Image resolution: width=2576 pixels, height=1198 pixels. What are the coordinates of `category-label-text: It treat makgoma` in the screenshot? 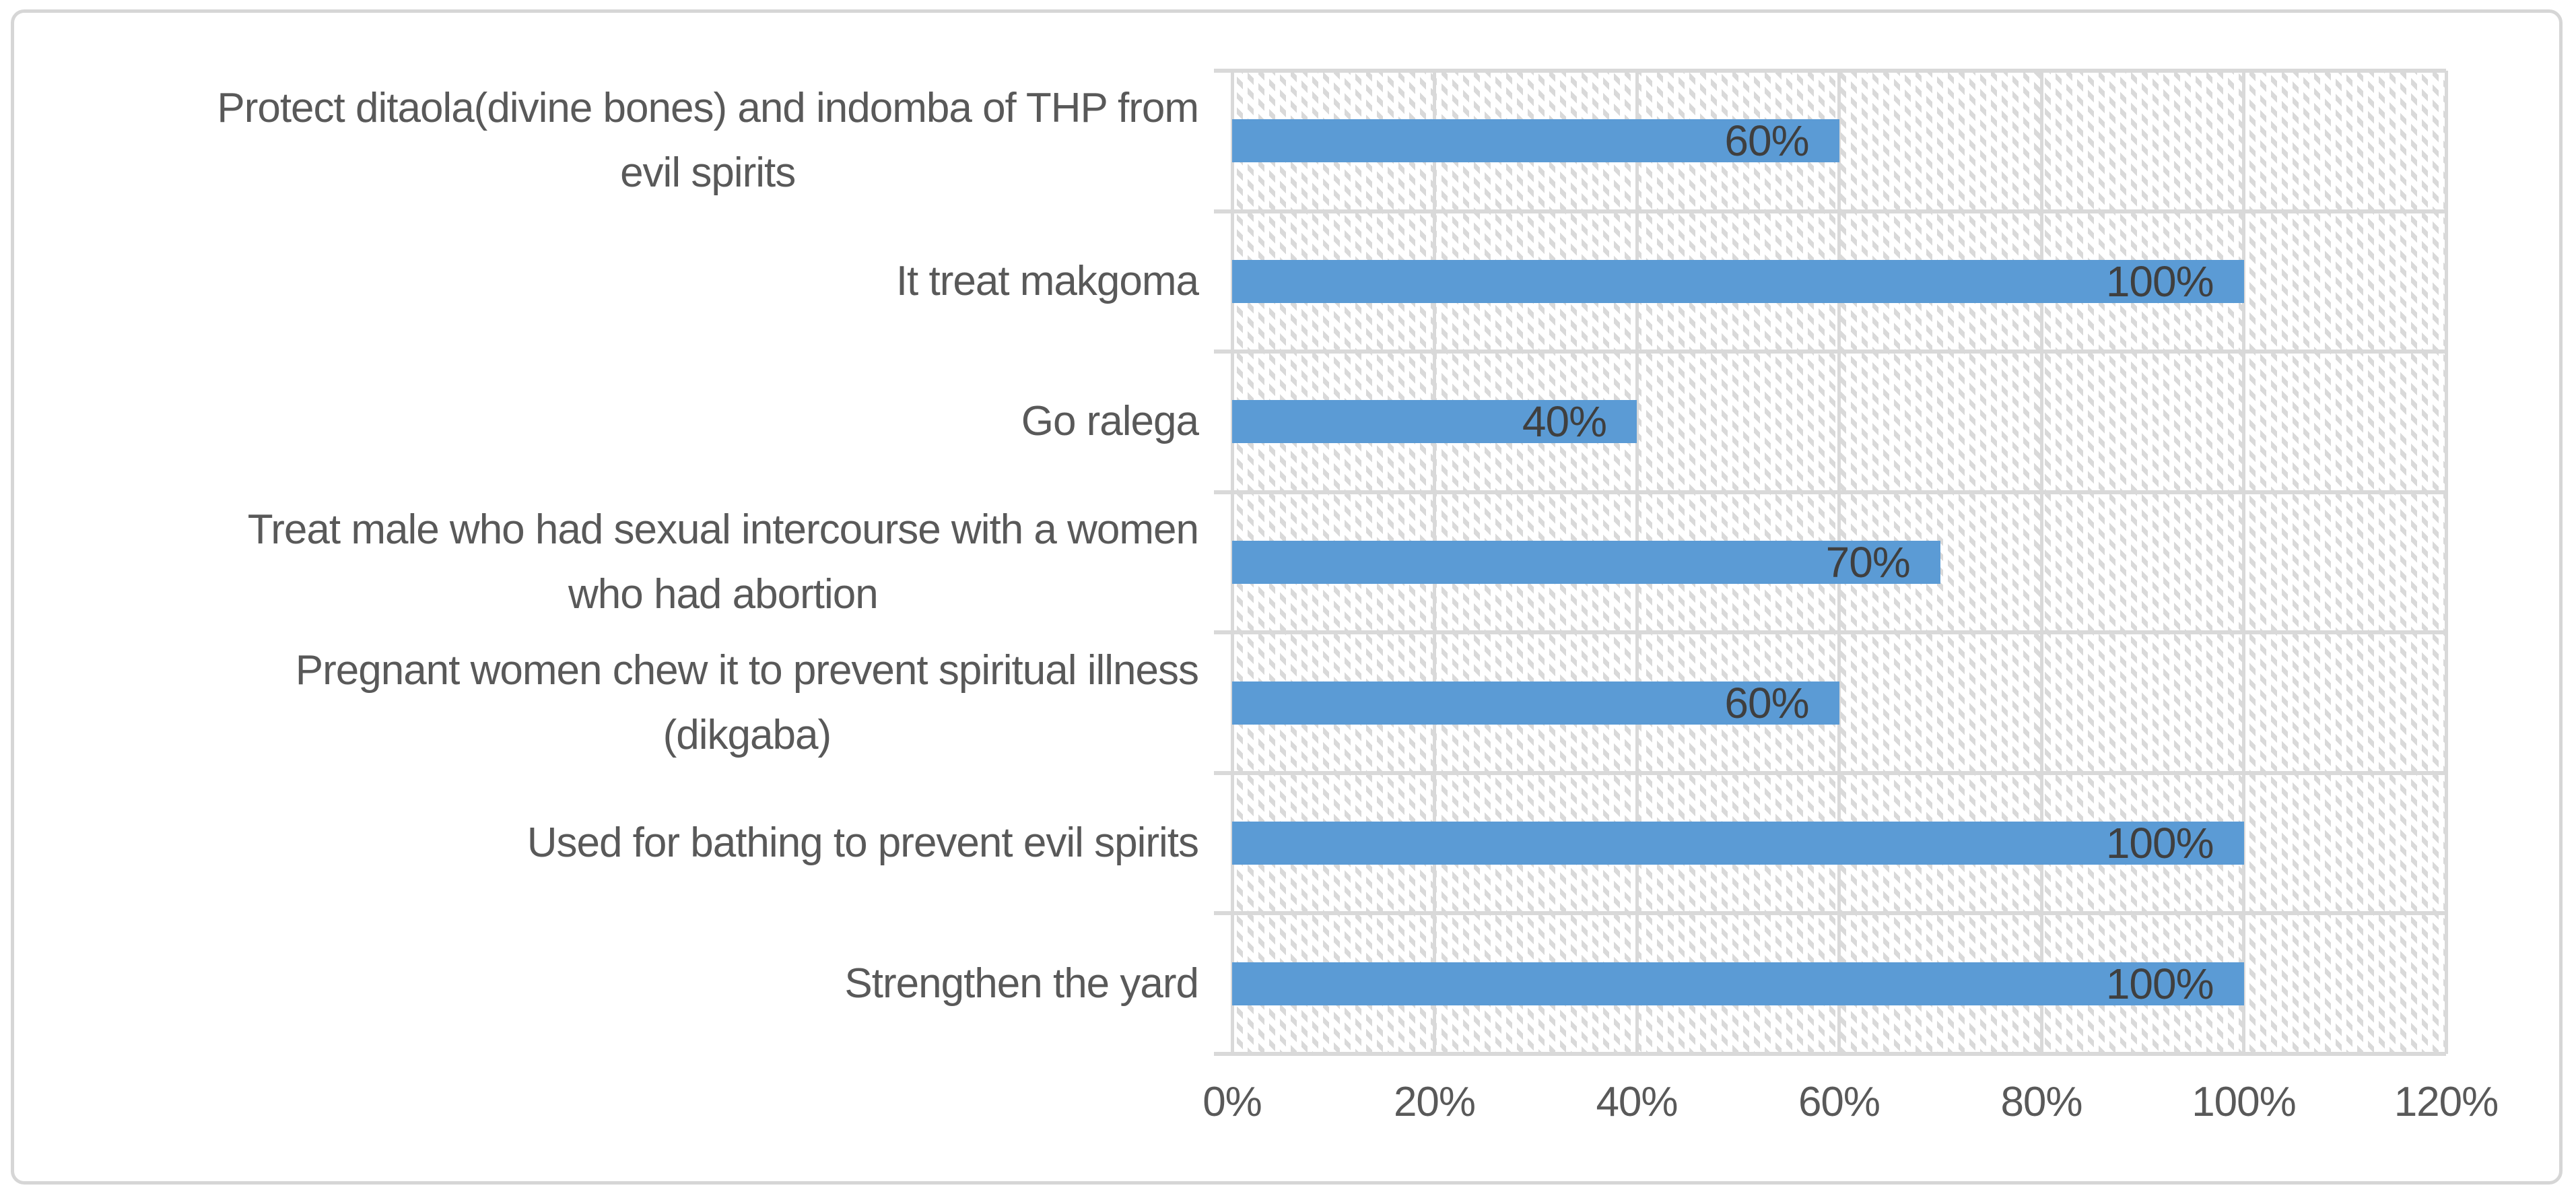 It's located at (1047, 280).